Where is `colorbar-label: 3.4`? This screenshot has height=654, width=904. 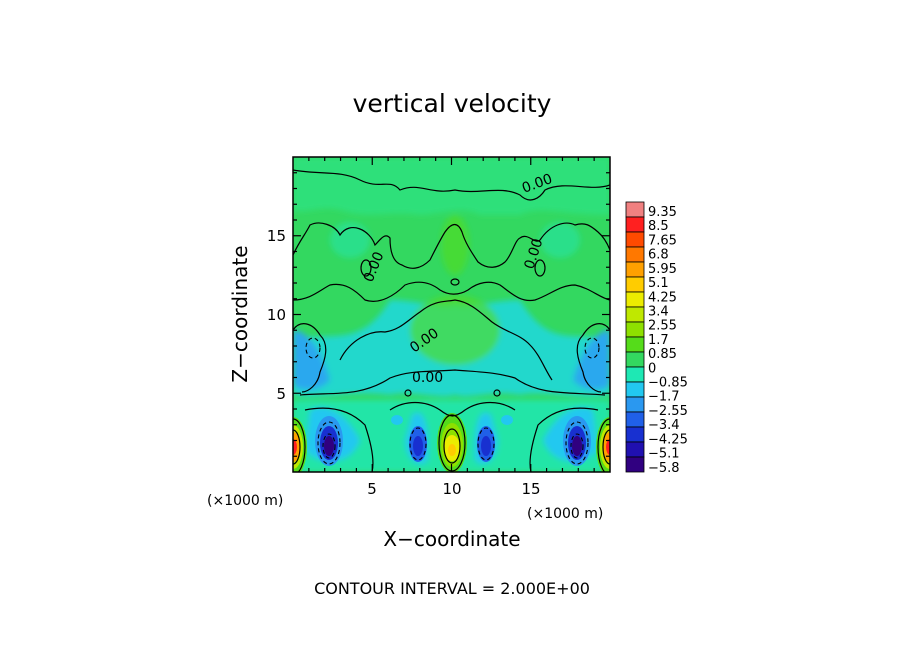
colorbar-label: 3.4 is located at coordinates (658, 311).